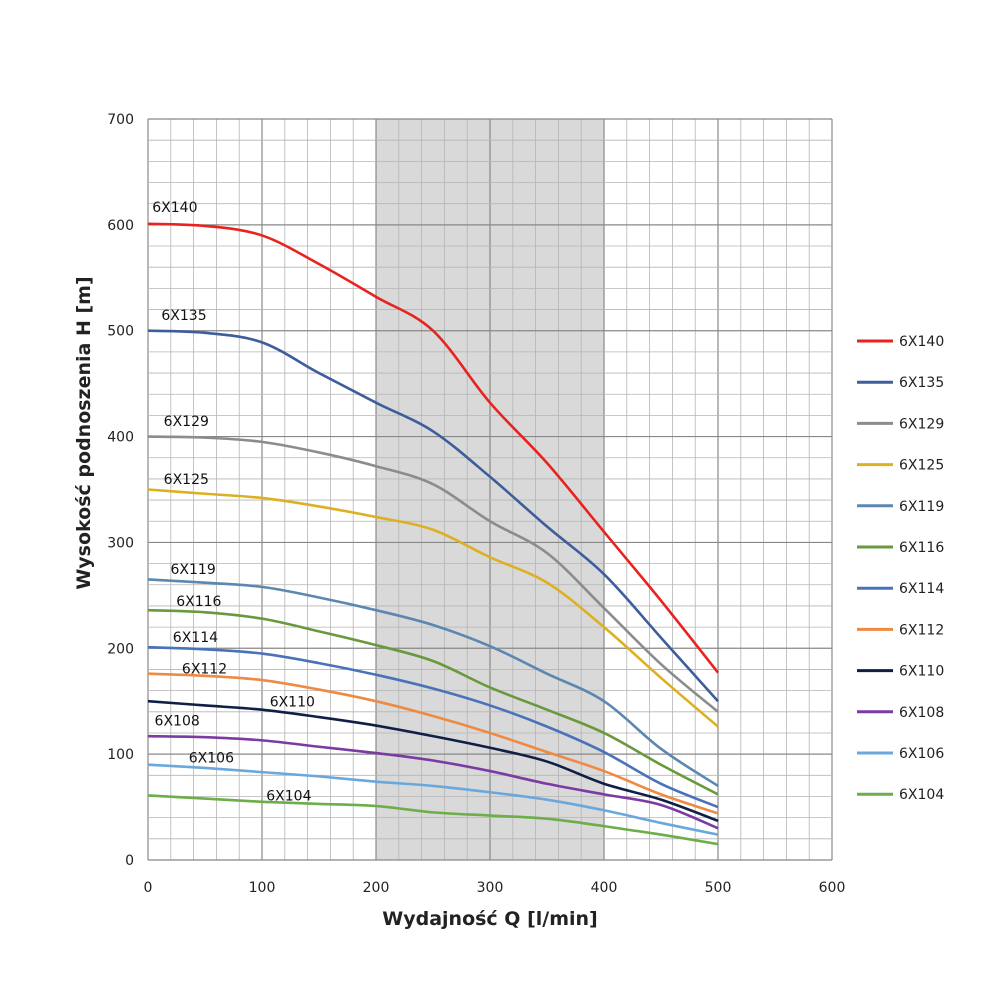 The width and height of the screenshot is (1000, 1004). What do you see at coordinates (921, 795) in the screenshot?
I see `legend-label: 6X104` at bounding box center [921, 795].